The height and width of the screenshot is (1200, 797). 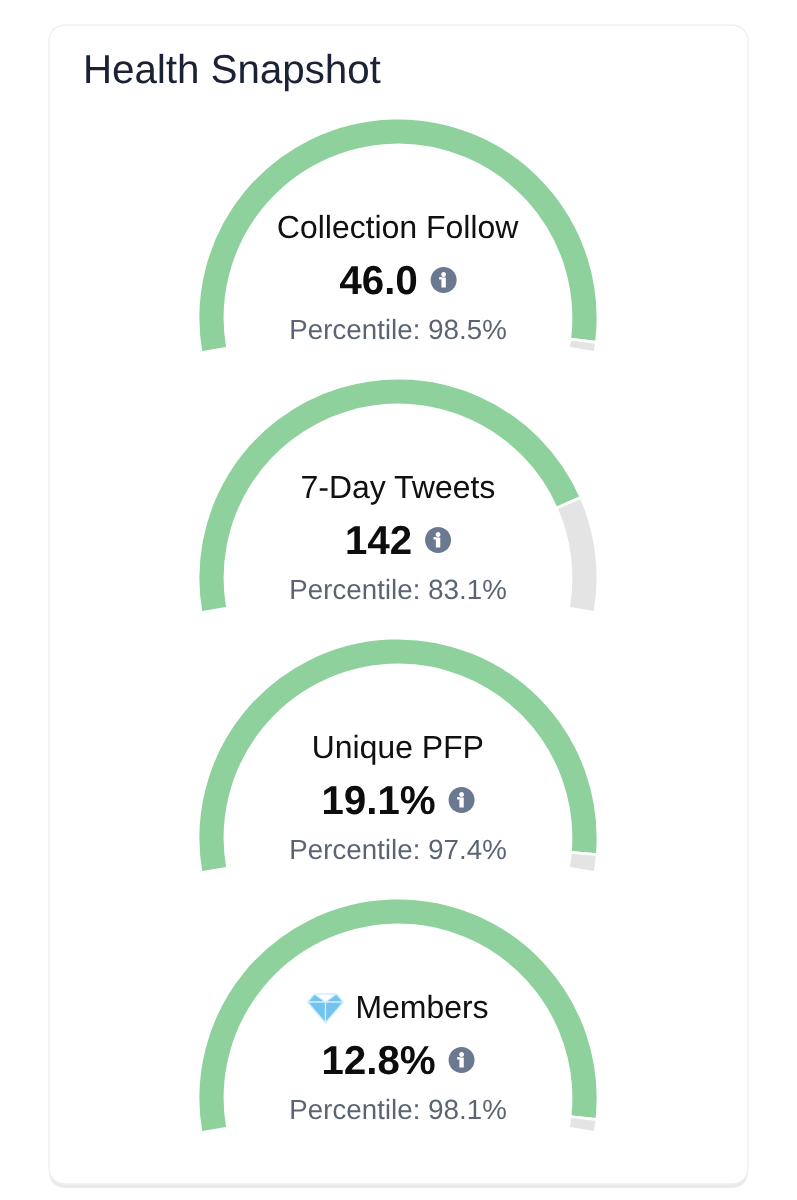 What do you see at coordinates (379, 800) in the screenshot?
I see `text: 19.1%` at bounding box center [379, 800].